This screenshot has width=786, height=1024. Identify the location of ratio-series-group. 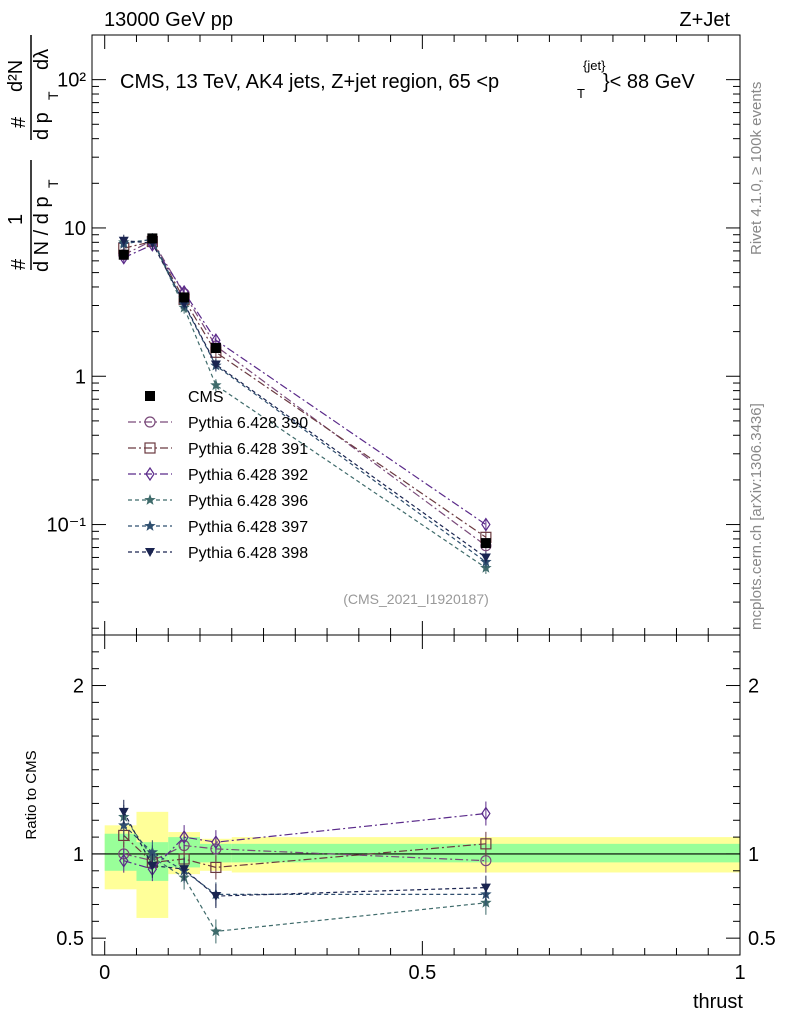
(305, 871).